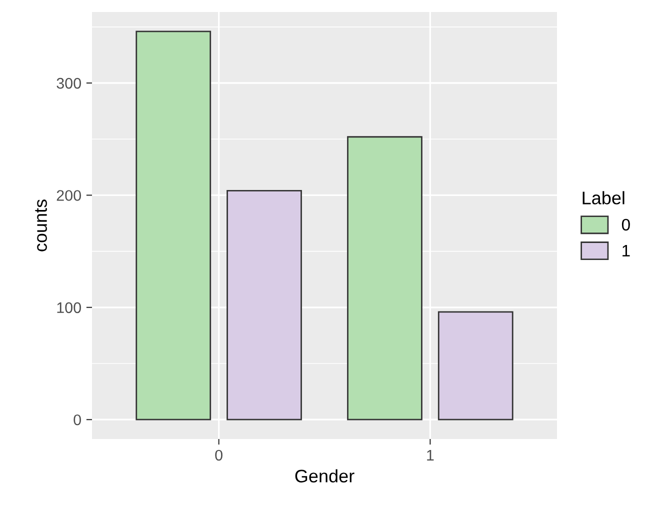 This screenshot has height=508, width=654. Describe the element at coordinates (626, 224) in the screenshot. I see `legend-label: 0` at that location.